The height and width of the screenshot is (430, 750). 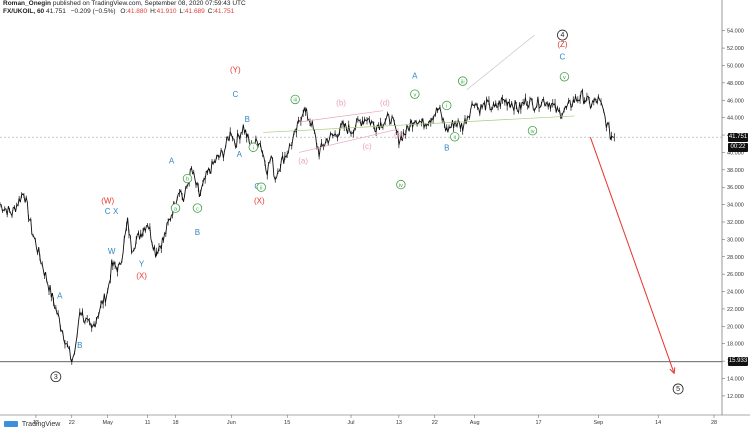 What do you see at coordinates (735, 171) in the screenshot?
I see `y-tick-label: 38.000` at bounding box center [735, 171].